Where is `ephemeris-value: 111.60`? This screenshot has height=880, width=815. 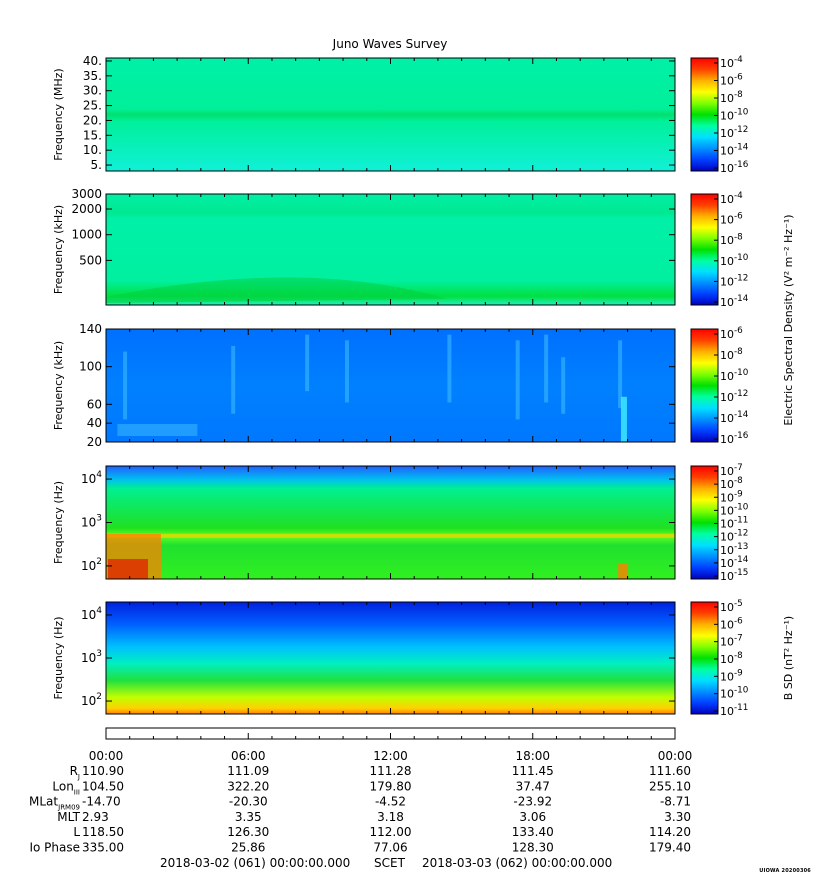
ephemeris-value: 111.60 is located at coordinates (670, 771).